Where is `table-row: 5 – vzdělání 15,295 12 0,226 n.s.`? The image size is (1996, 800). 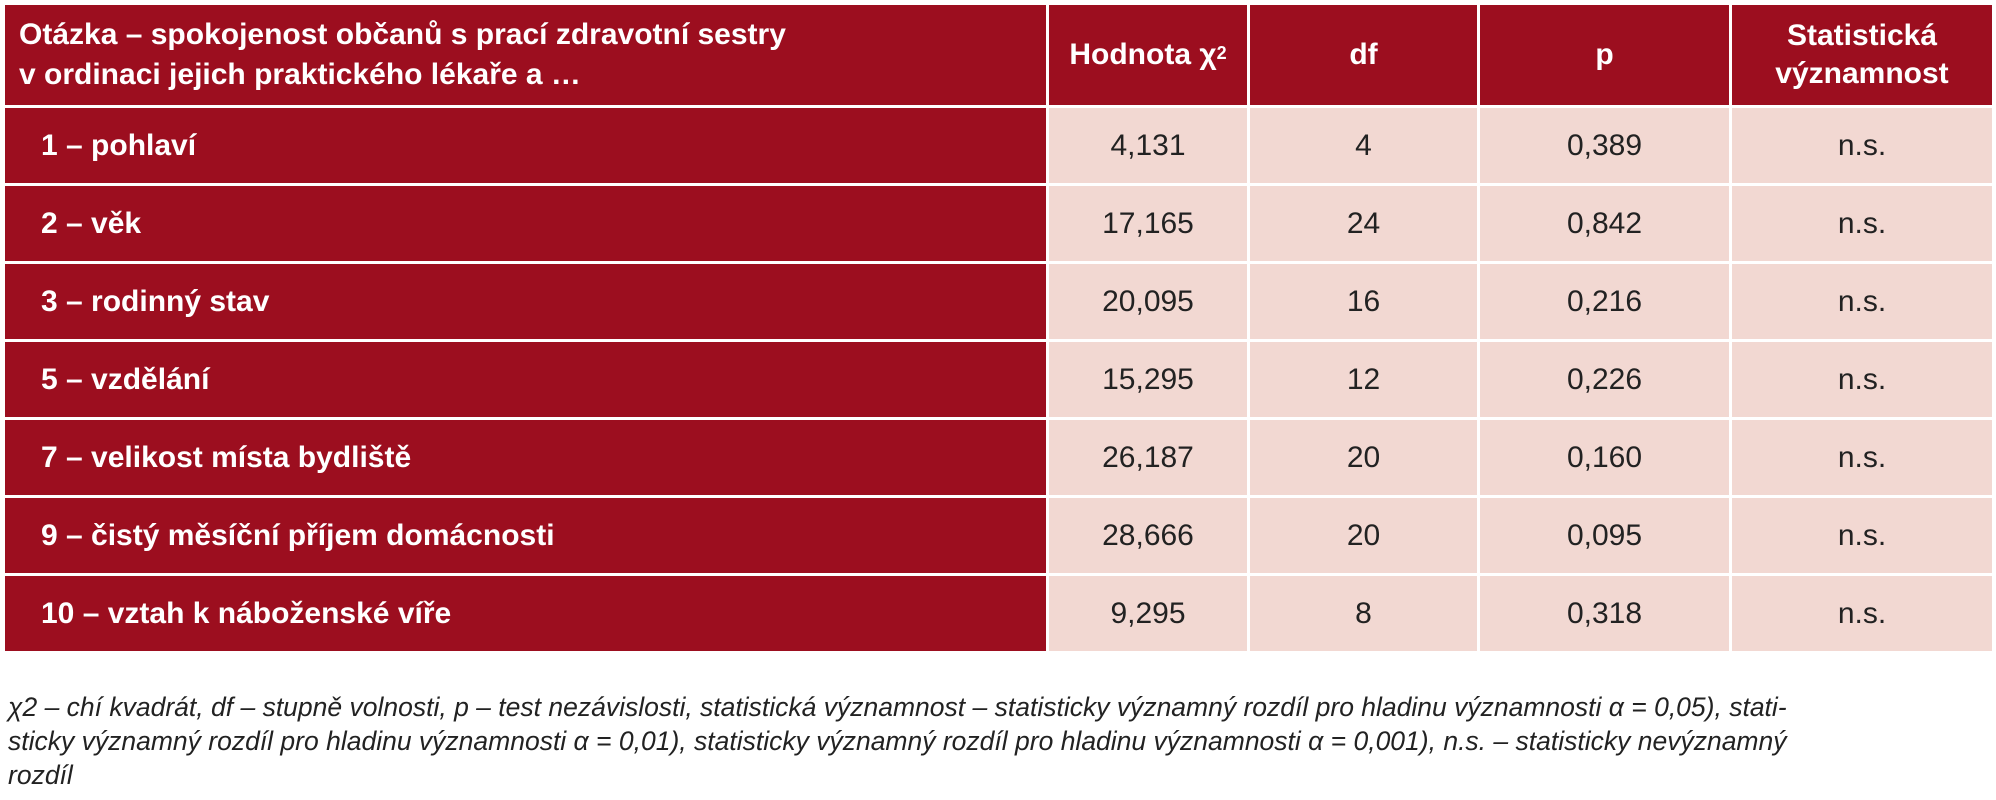
table-row: 5 – vzdělání 15,295 12 0,226 n.s. is located at coordinates (998, 379).